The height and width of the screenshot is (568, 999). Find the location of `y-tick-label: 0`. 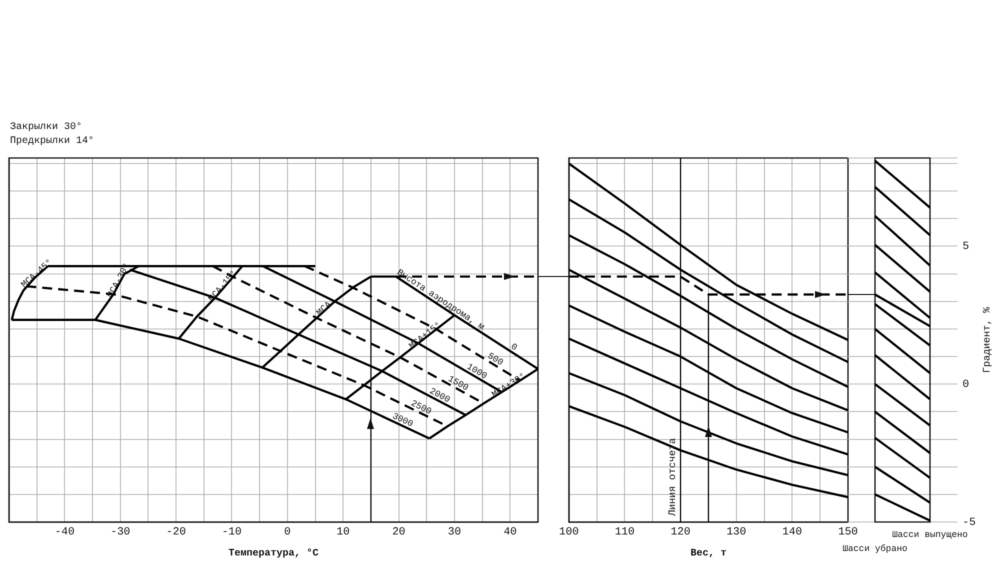

y-tick-label: 0 is located at coordinates (966, 385).